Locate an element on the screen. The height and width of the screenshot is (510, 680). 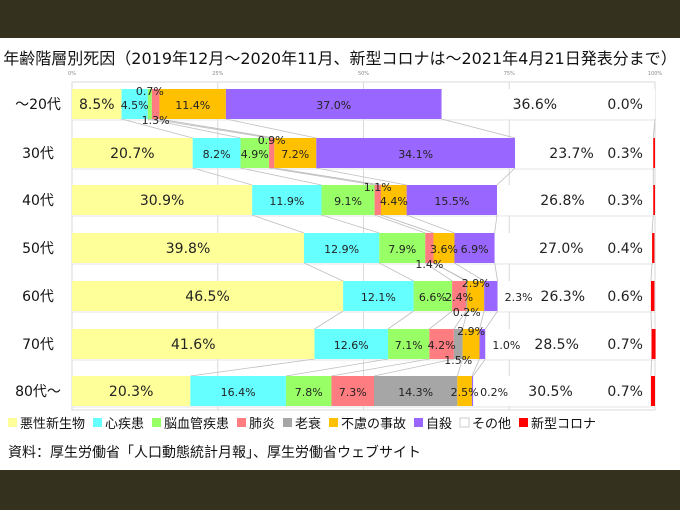
data-label: 4.5% is located at coordinates (135, 105).